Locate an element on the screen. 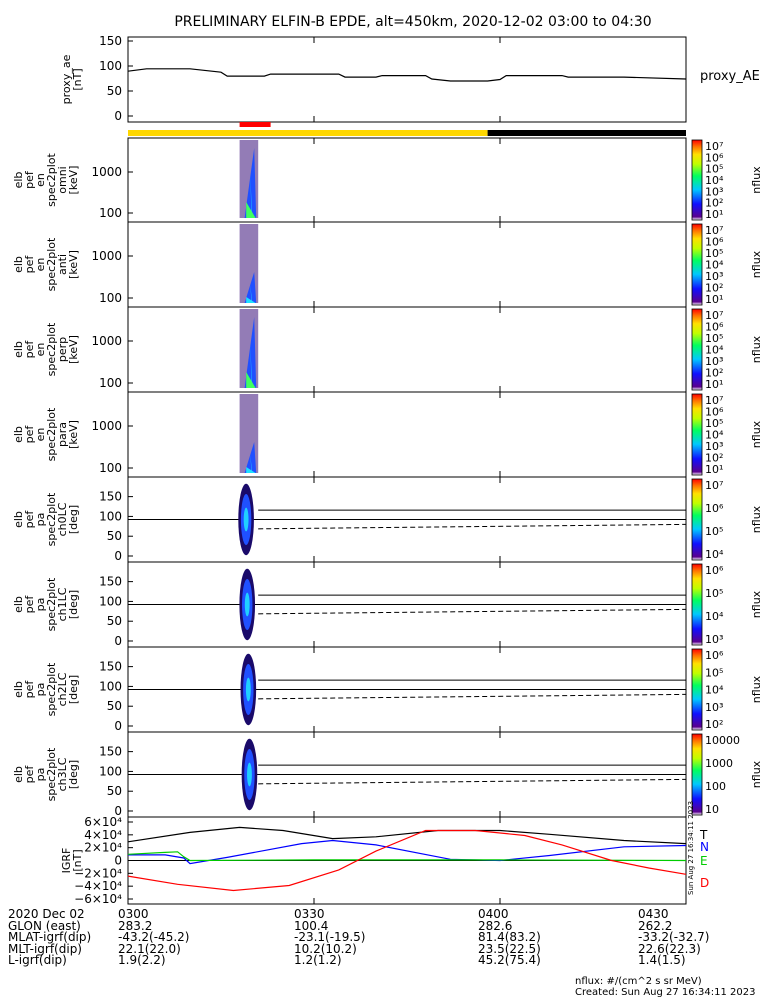  created-stamp: Created: Sun Aug 27 16:34:11 2023 is located at coordinates (665, 992).